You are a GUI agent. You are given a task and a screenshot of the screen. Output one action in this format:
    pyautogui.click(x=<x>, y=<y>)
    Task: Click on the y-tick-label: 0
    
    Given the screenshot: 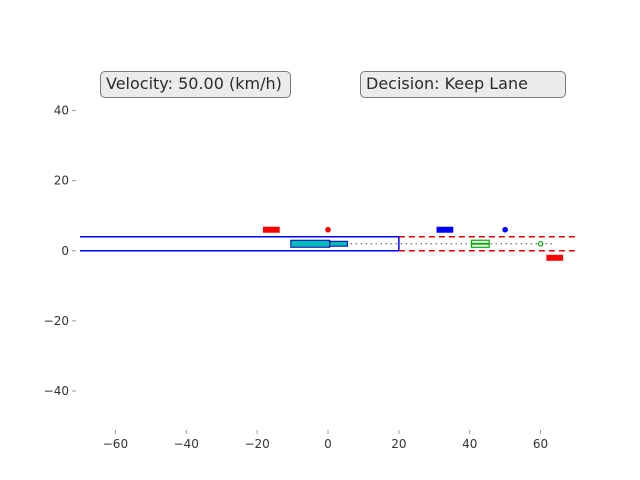 What is the action you would take?
    pyautogui.click(x=65, y=251)
    